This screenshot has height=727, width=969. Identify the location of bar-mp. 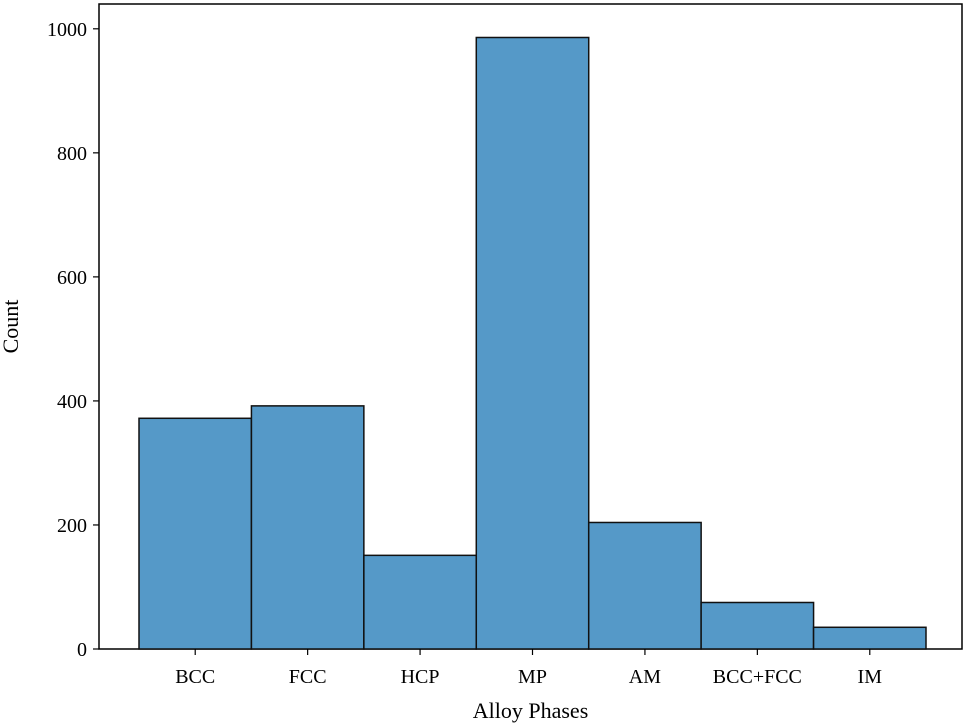
(532, 343).